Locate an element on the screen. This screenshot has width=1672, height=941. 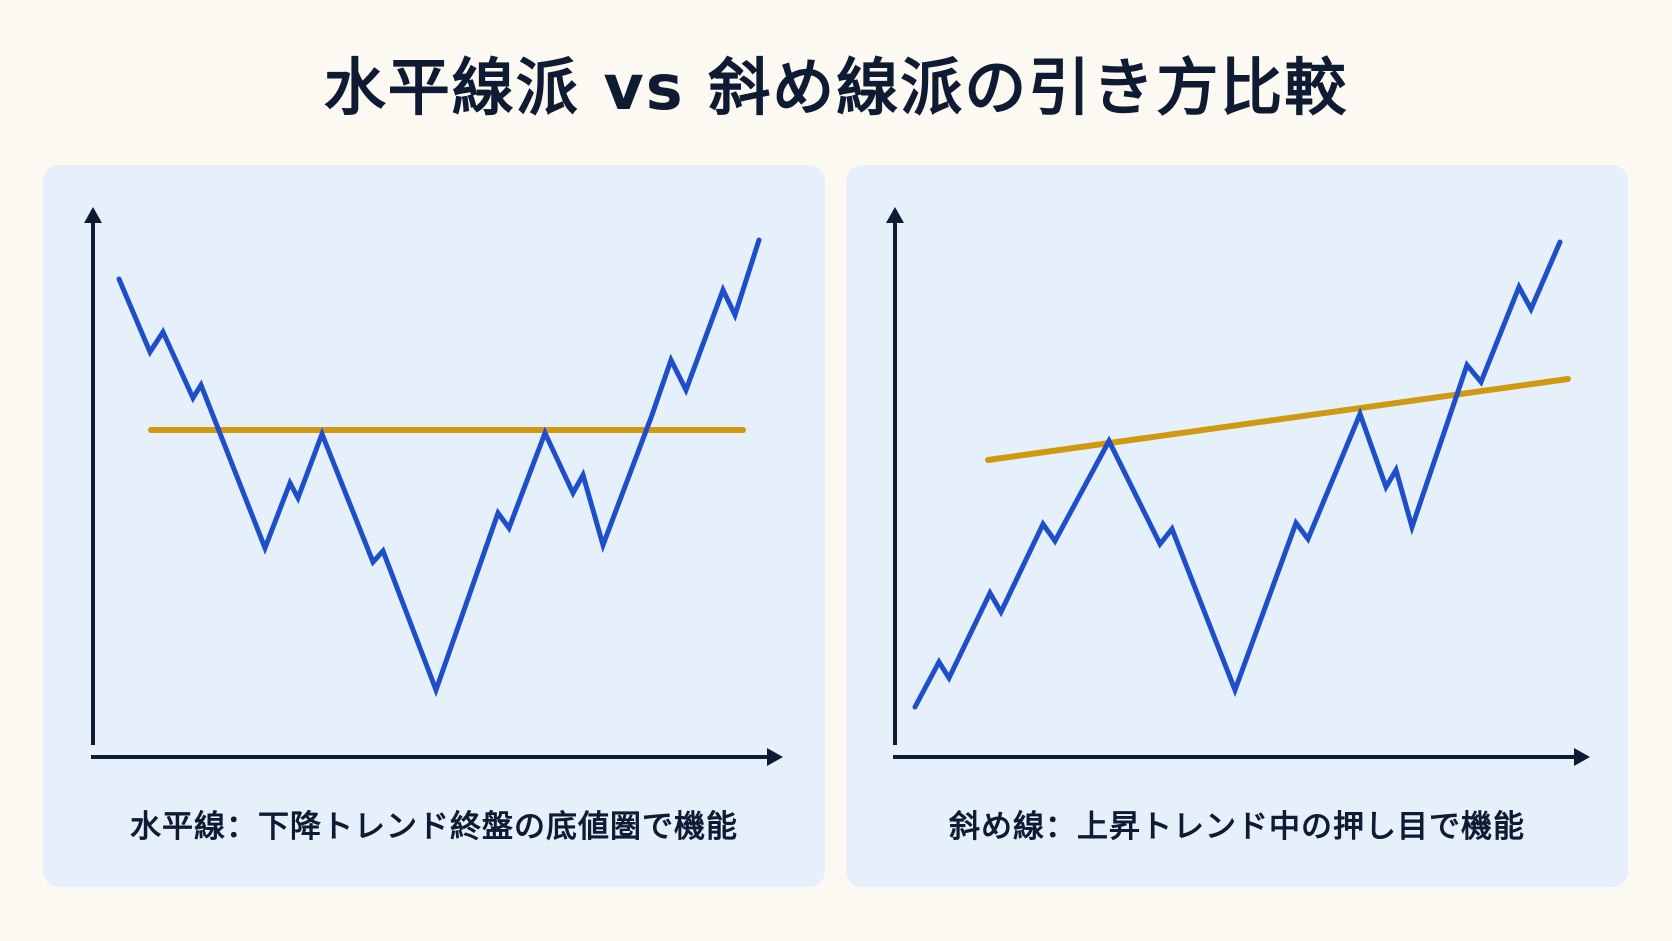
diagonal-line-caption: 斜め線：上昇トレンド中の押し目で機能 is located at coordinates (1237, 827).